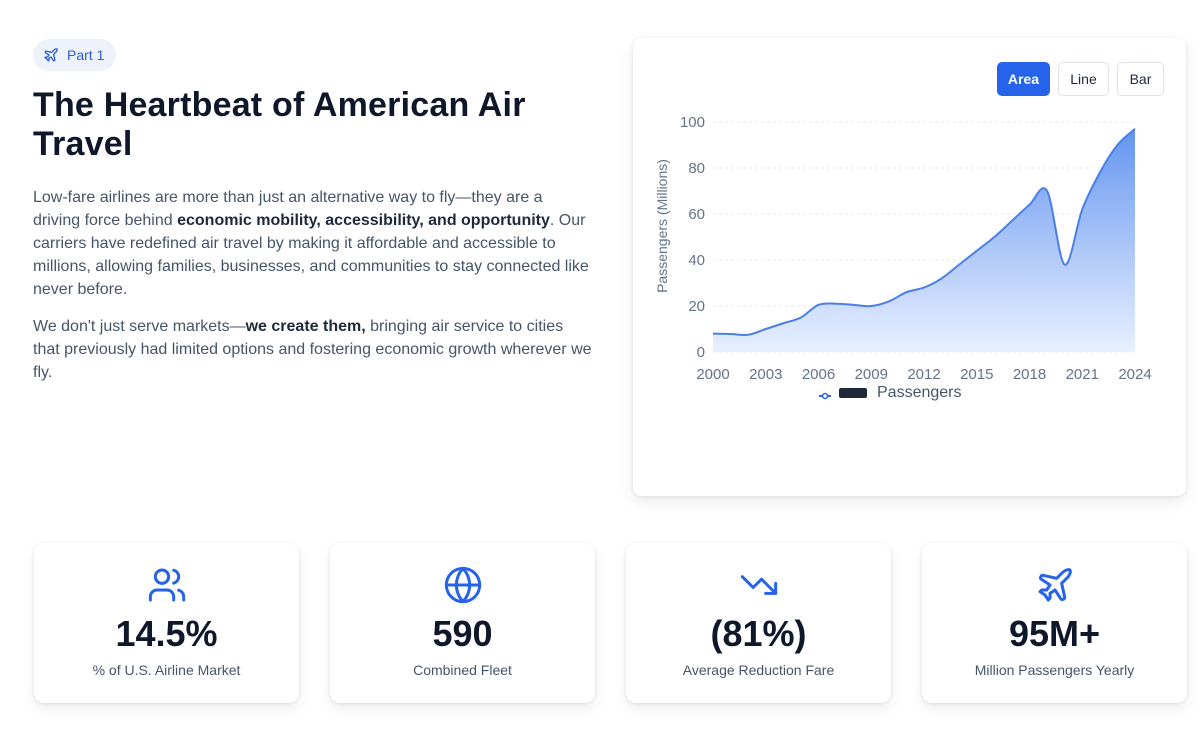 This screenshot has width=1200, height=730. I want to click on x-tick-label: 2018, so click(1029, 374).